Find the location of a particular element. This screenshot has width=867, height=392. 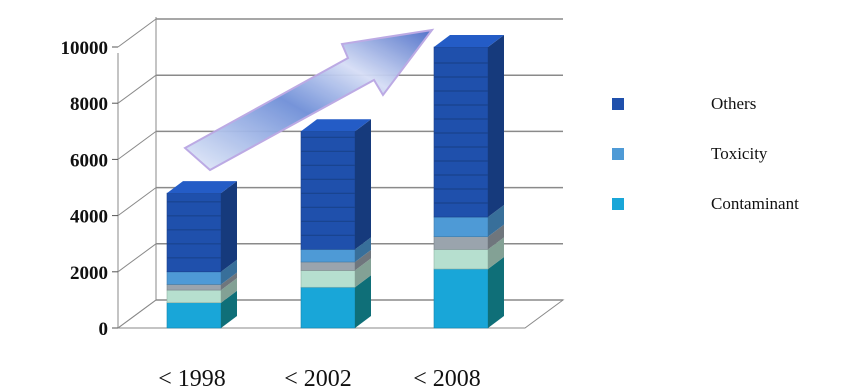

y-tick-label: 0 is located at coordinates (104, 329).